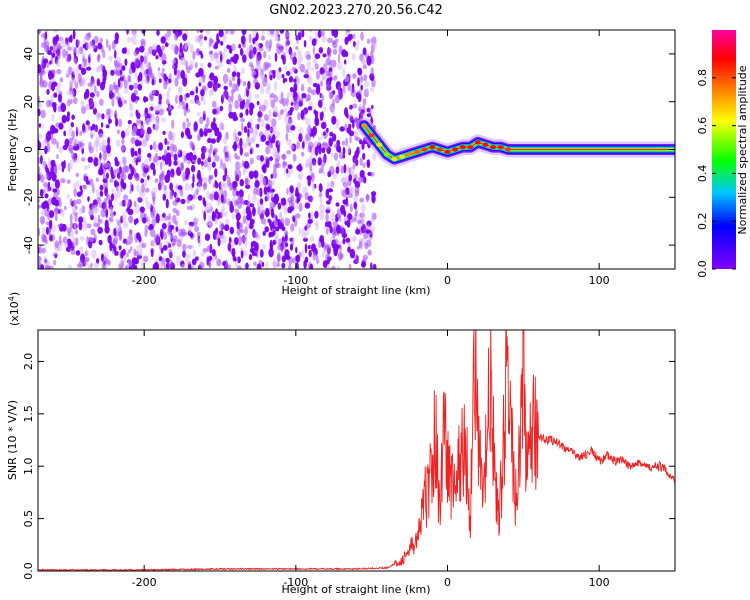 The height and width of the screenshot is (600, 750). Describe the element at coordinates (28, 362) in the screenshot. I see `y-tick-label: 2.0` at that location.